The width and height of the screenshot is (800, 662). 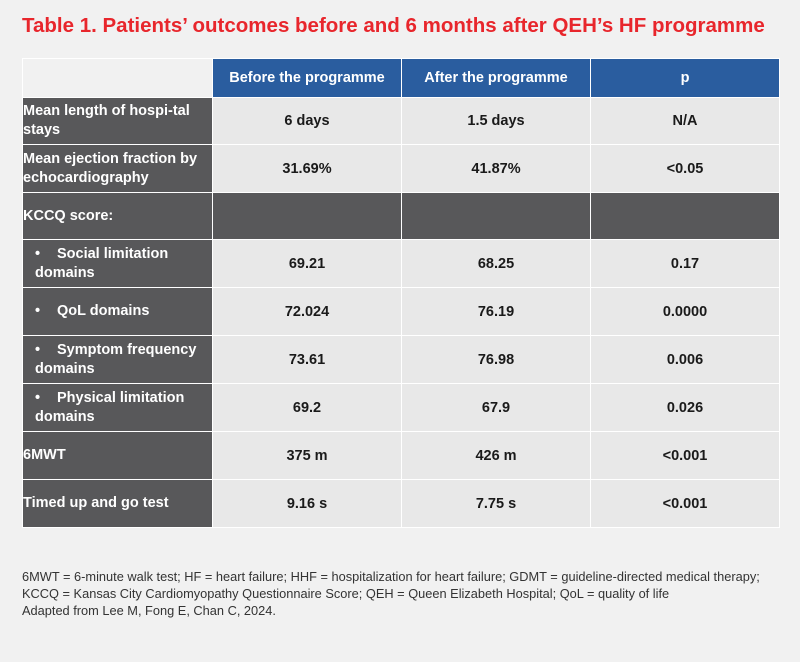 What do you see at coordinates (307, 168) in the screenshot?
I see `cell-before: 31.69%` at bounding box center [307, 168].